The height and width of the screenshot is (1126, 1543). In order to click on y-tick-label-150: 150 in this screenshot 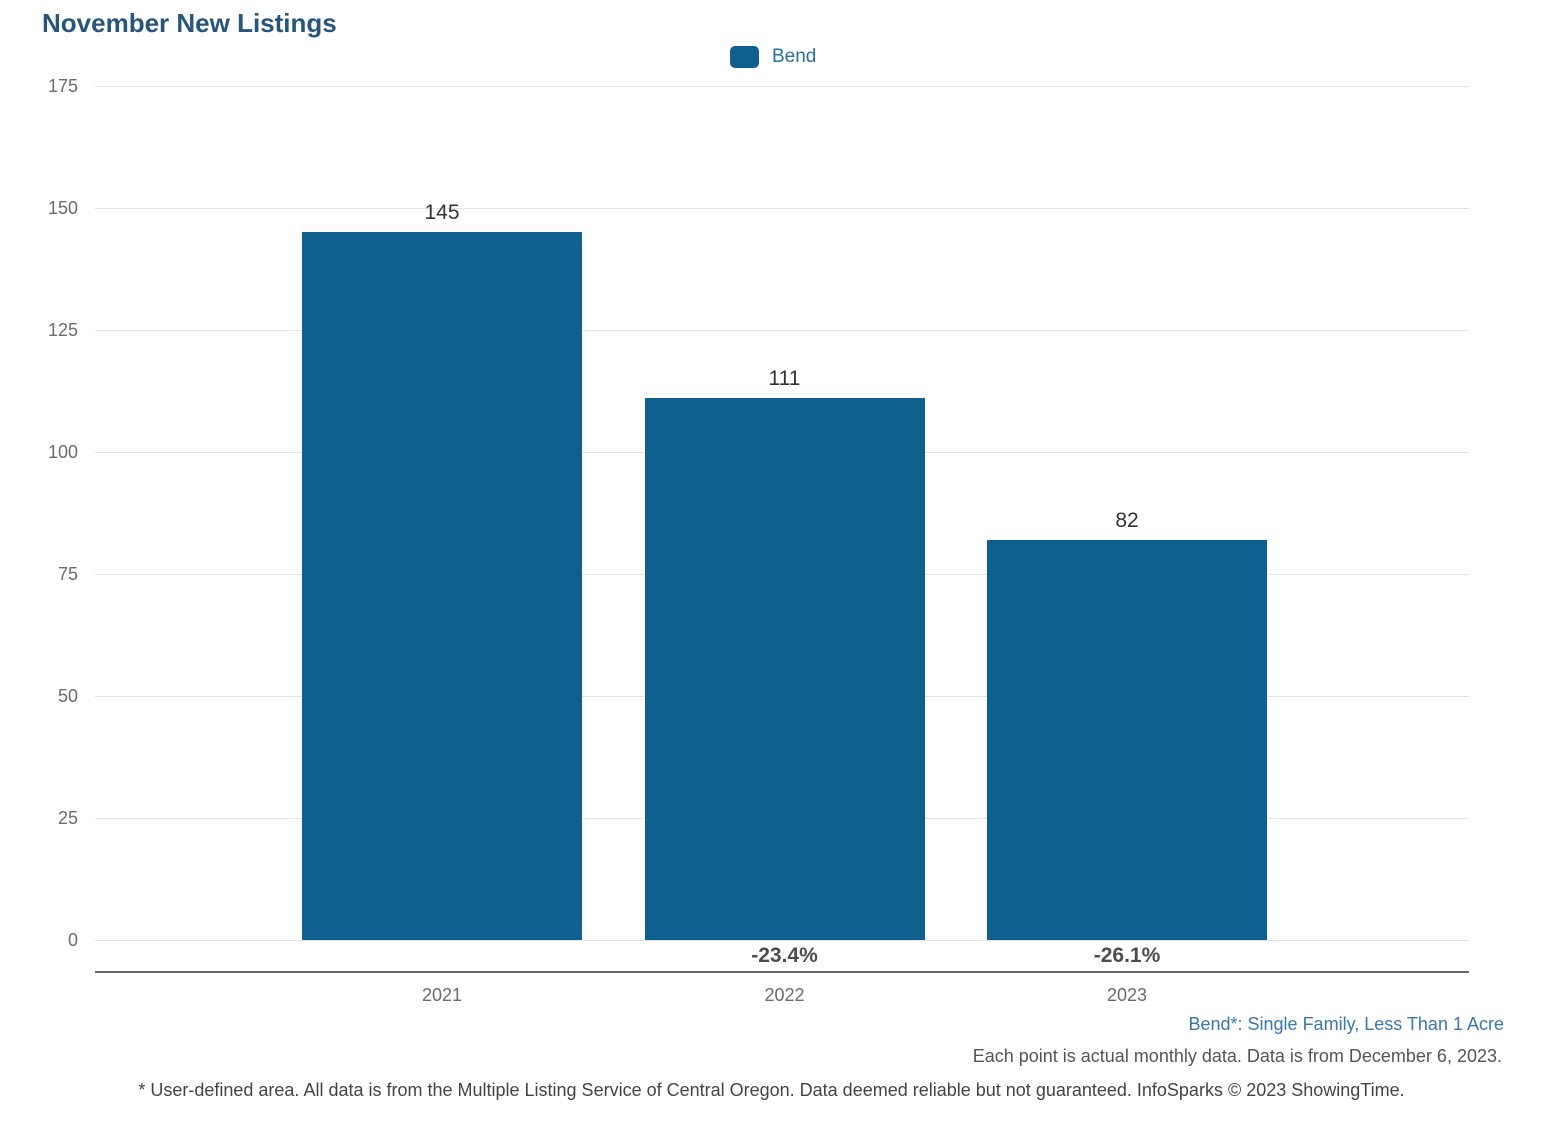, I will do `click(62, 208)`.